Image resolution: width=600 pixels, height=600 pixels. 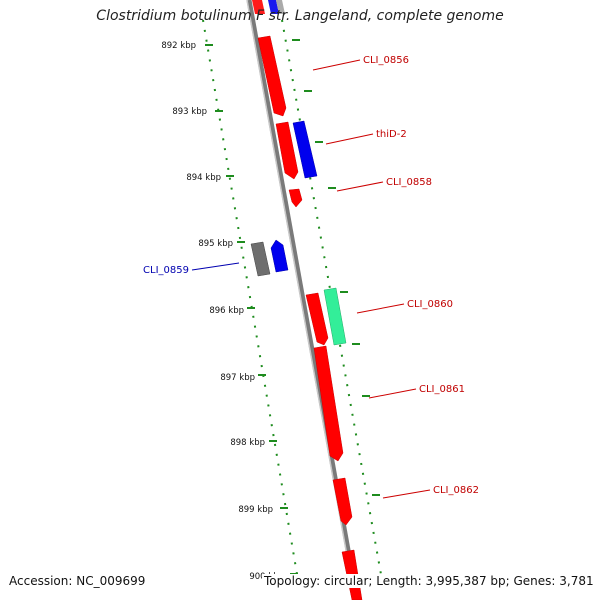 I want to click on gene-CLI_0860-green, so click(x=335, y=316).